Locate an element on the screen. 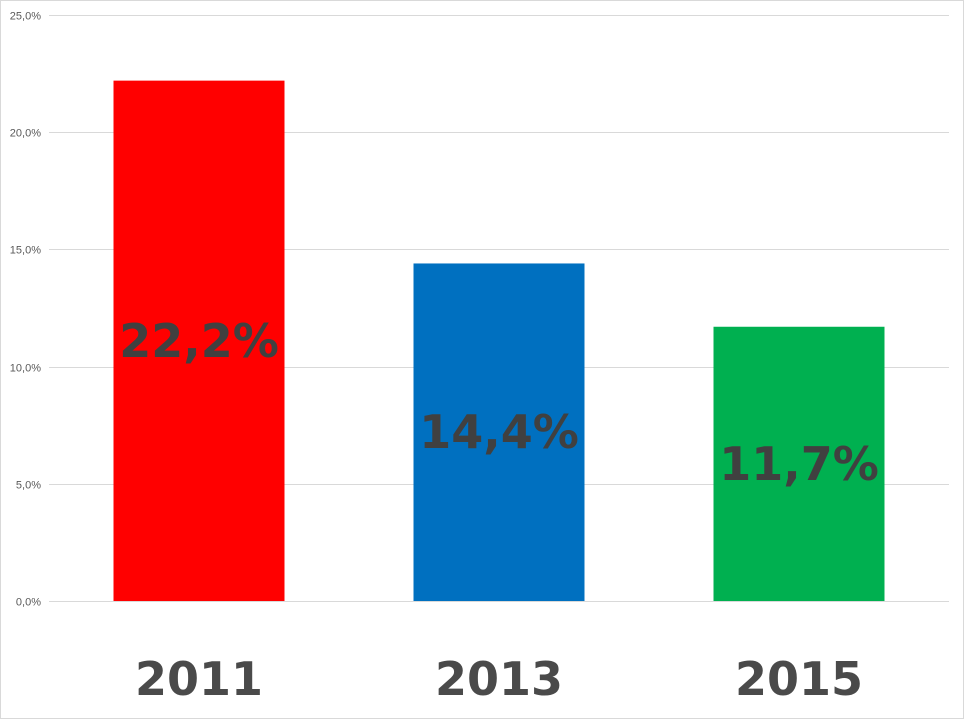 The width and height of the screenshot is (964, 719). y-tick-label: 20,0% is located at coordinates (25, 134).